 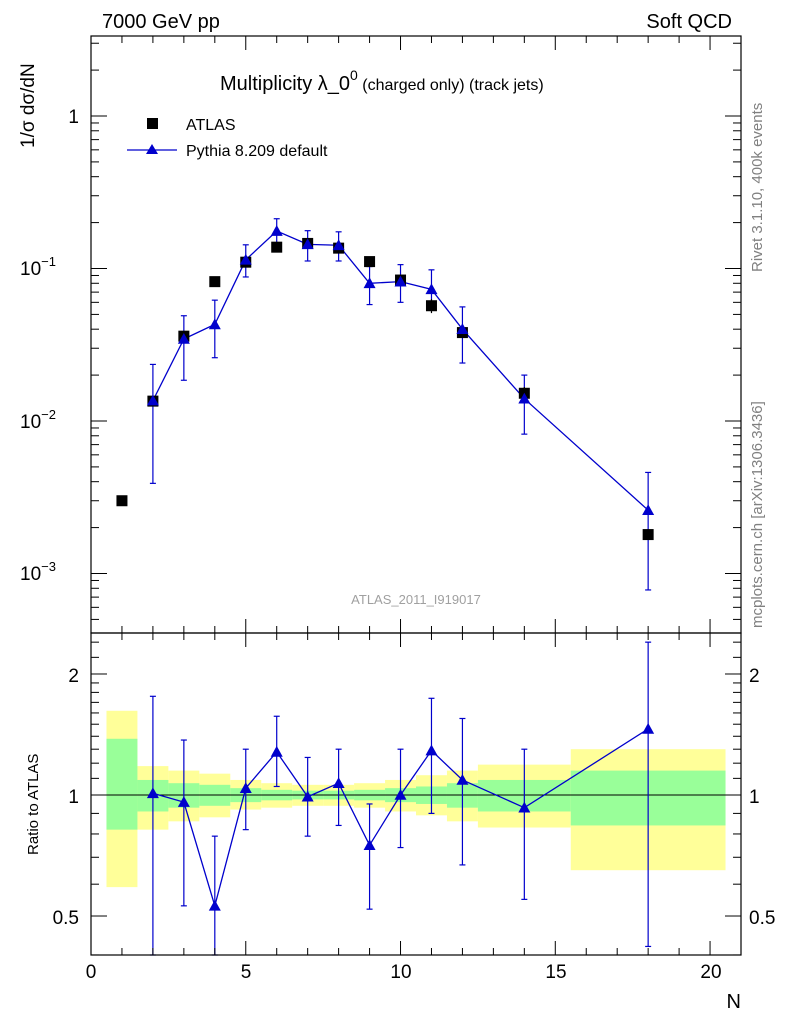 What do you see at coordinates (91, 972) in the screenshot?
I see `x-tick-label: 0` at bounding box center [91, 972].